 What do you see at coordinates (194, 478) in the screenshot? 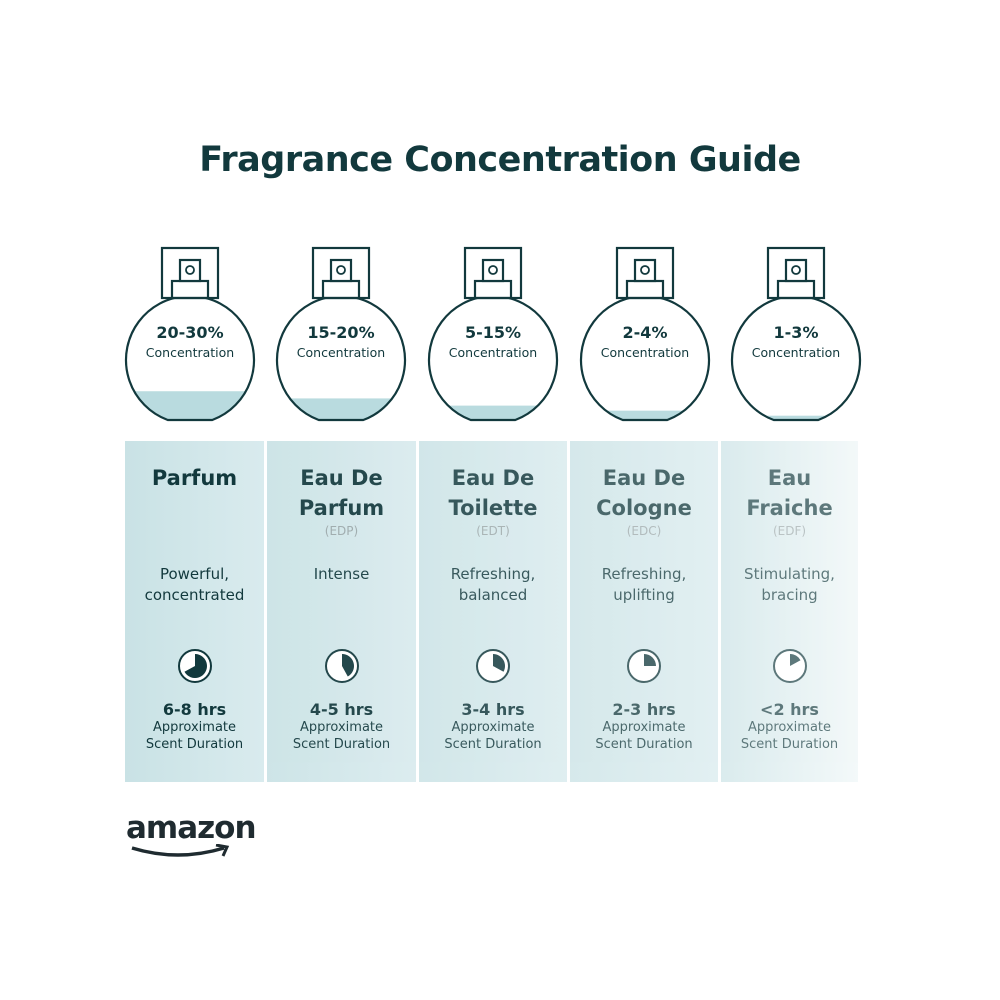
I see `name-line-1: Parfum` at bounding box center [194, 478].